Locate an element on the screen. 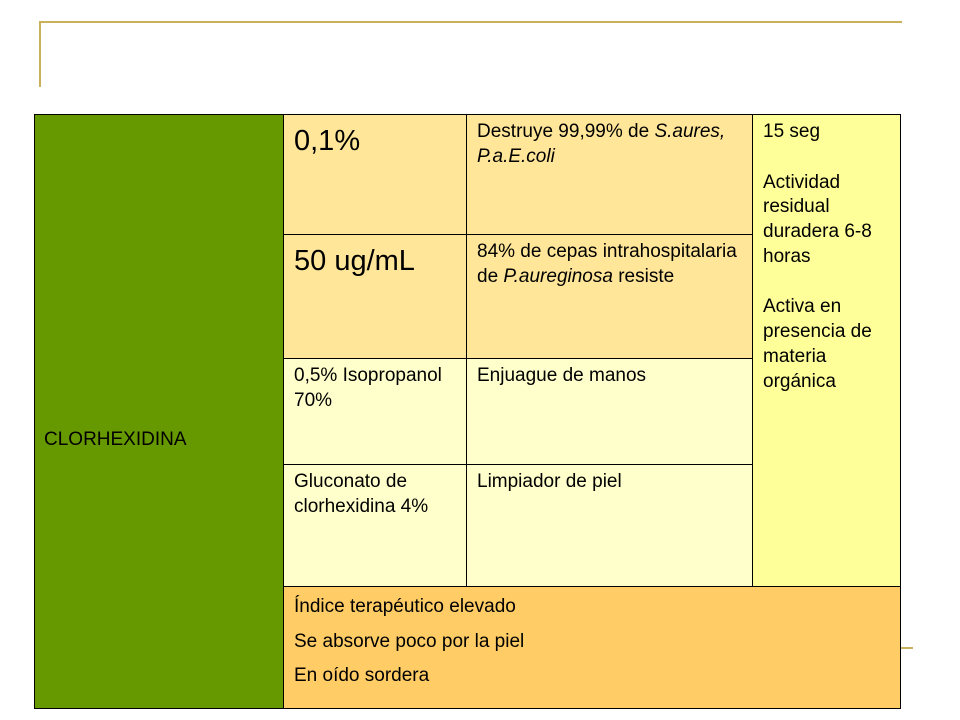 The width and height of the screenshot is (960, 720). description-prefix: 84% de cepas intrahospitalaria de is located at coordinates (607, 264).